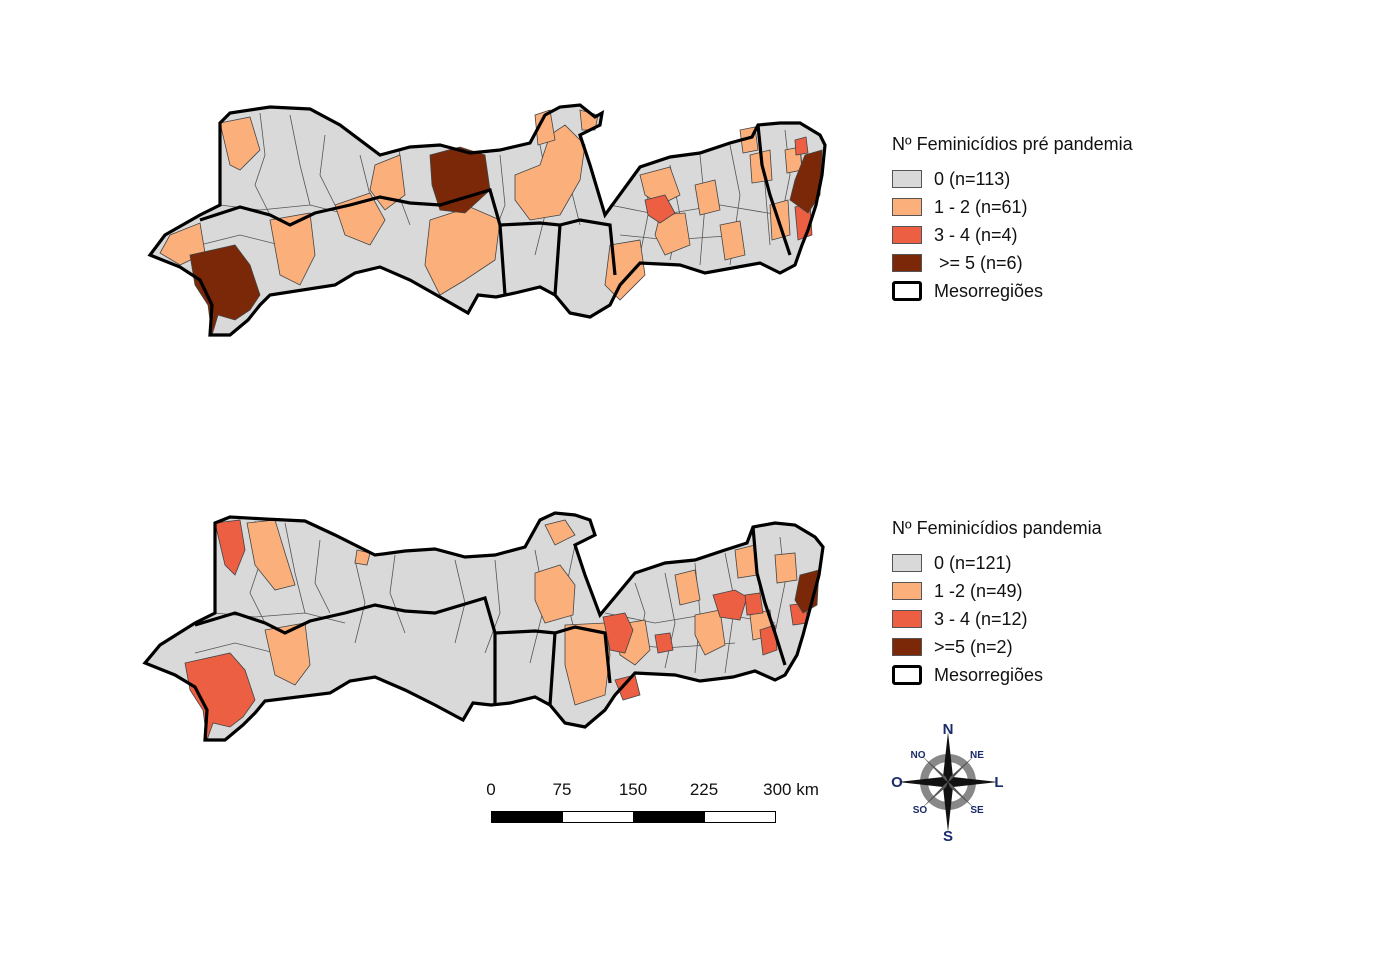  I want to click on scale-tick-label: 150, so click(633, 789).